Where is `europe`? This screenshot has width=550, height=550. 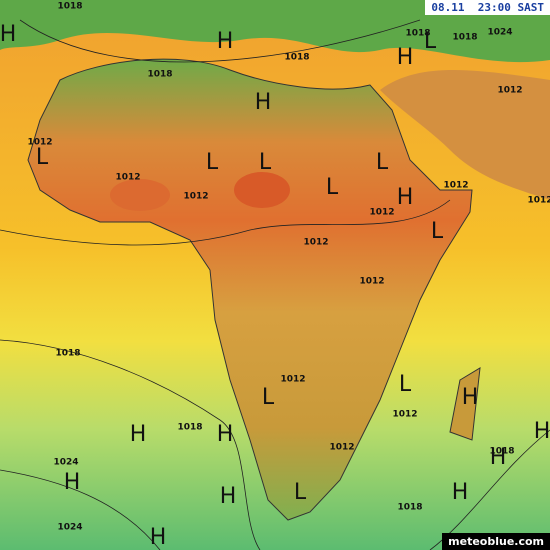 europe is located at coordinates (275, 31).